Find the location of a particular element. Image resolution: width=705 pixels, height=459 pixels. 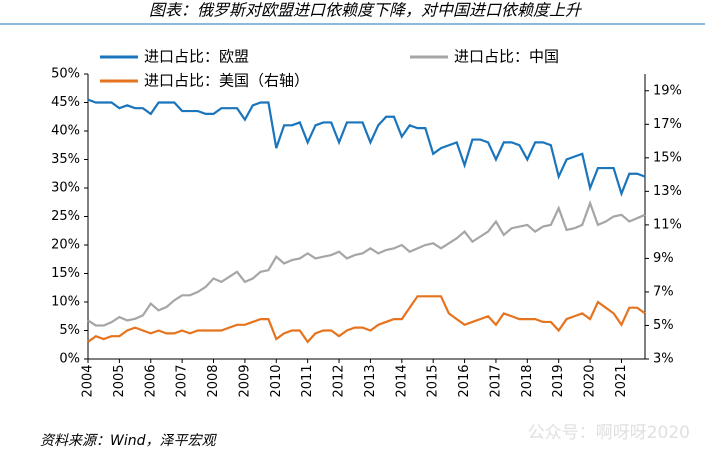

y2-tick-label: 11% is located at coordinates (667, 224).